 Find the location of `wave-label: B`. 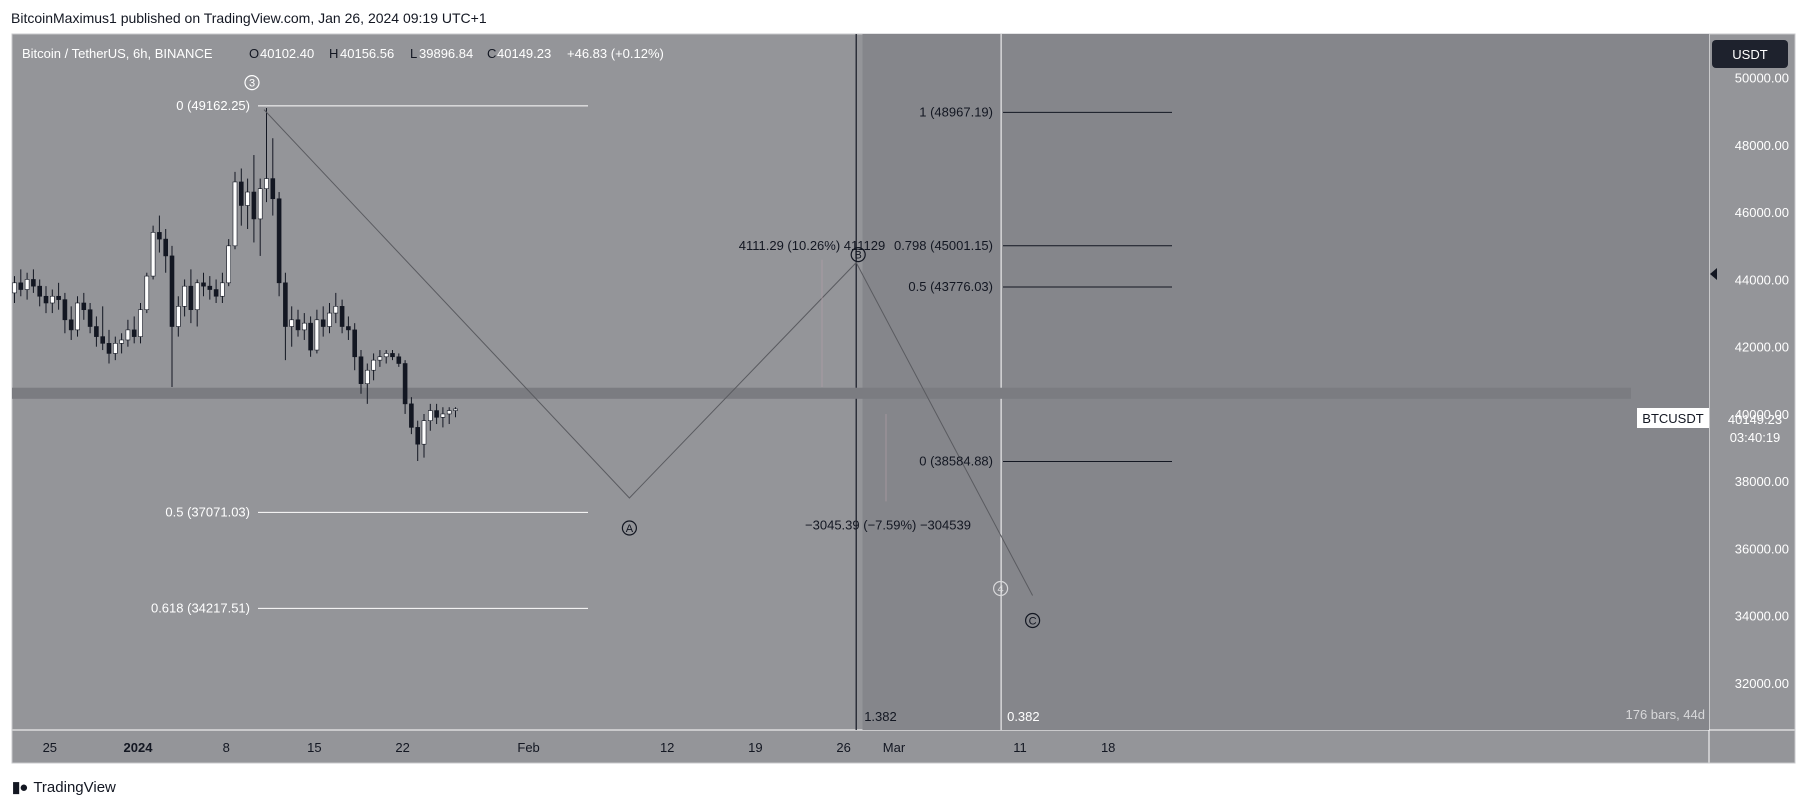

wave-label: B is located at coordinates (858, 256).